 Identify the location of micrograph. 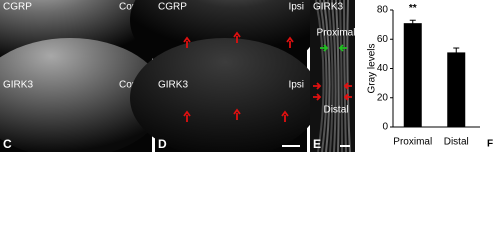
(332, 76).